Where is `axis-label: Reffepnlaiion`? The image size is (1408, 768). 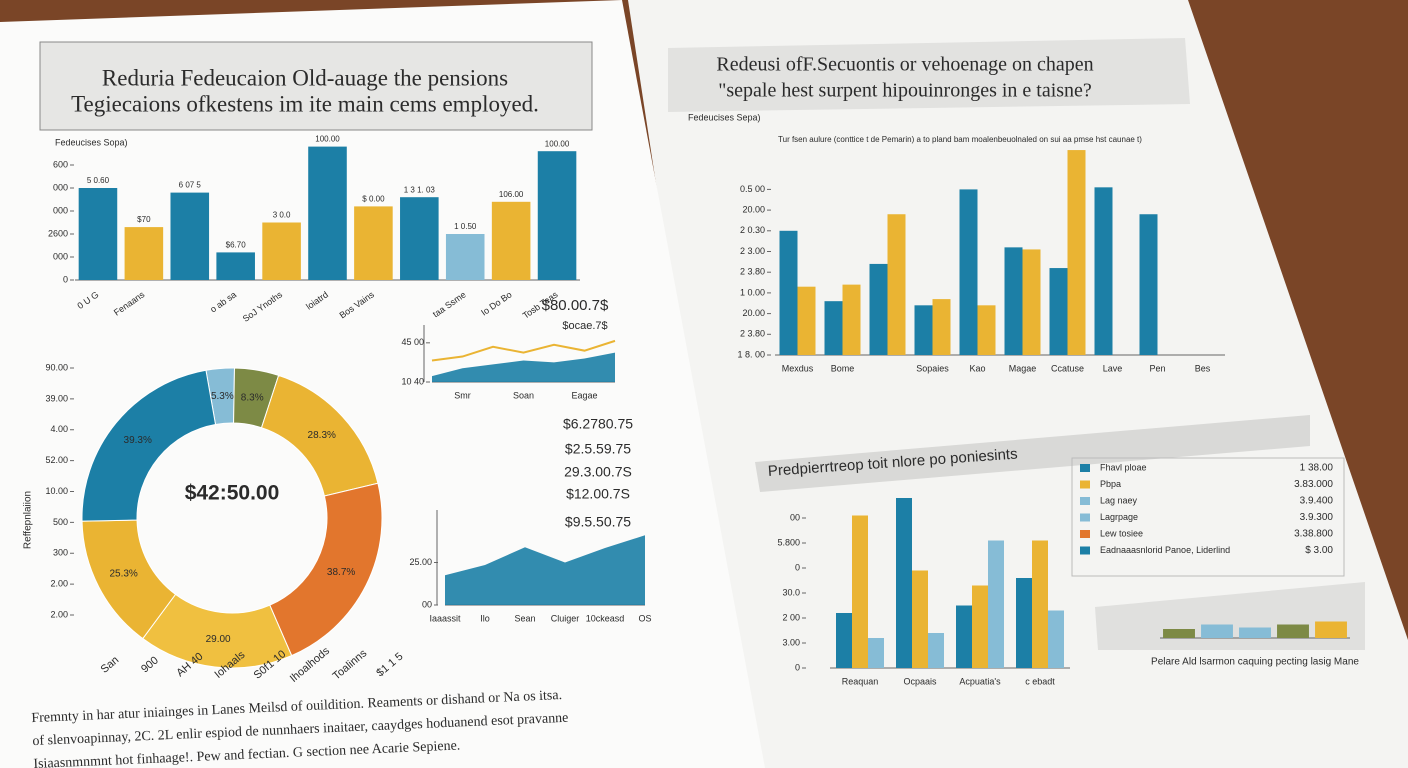
axis-label: Reffepnlaiion is located at coordinates (28, 520).